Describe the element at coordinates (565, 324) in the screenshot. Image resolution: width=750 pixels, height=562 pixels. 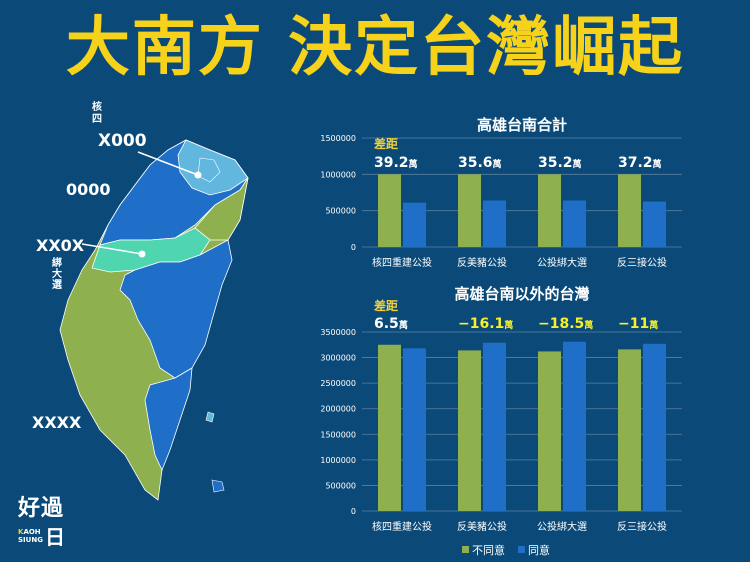
I see `diff-annotation: −18.5萬` at that location.